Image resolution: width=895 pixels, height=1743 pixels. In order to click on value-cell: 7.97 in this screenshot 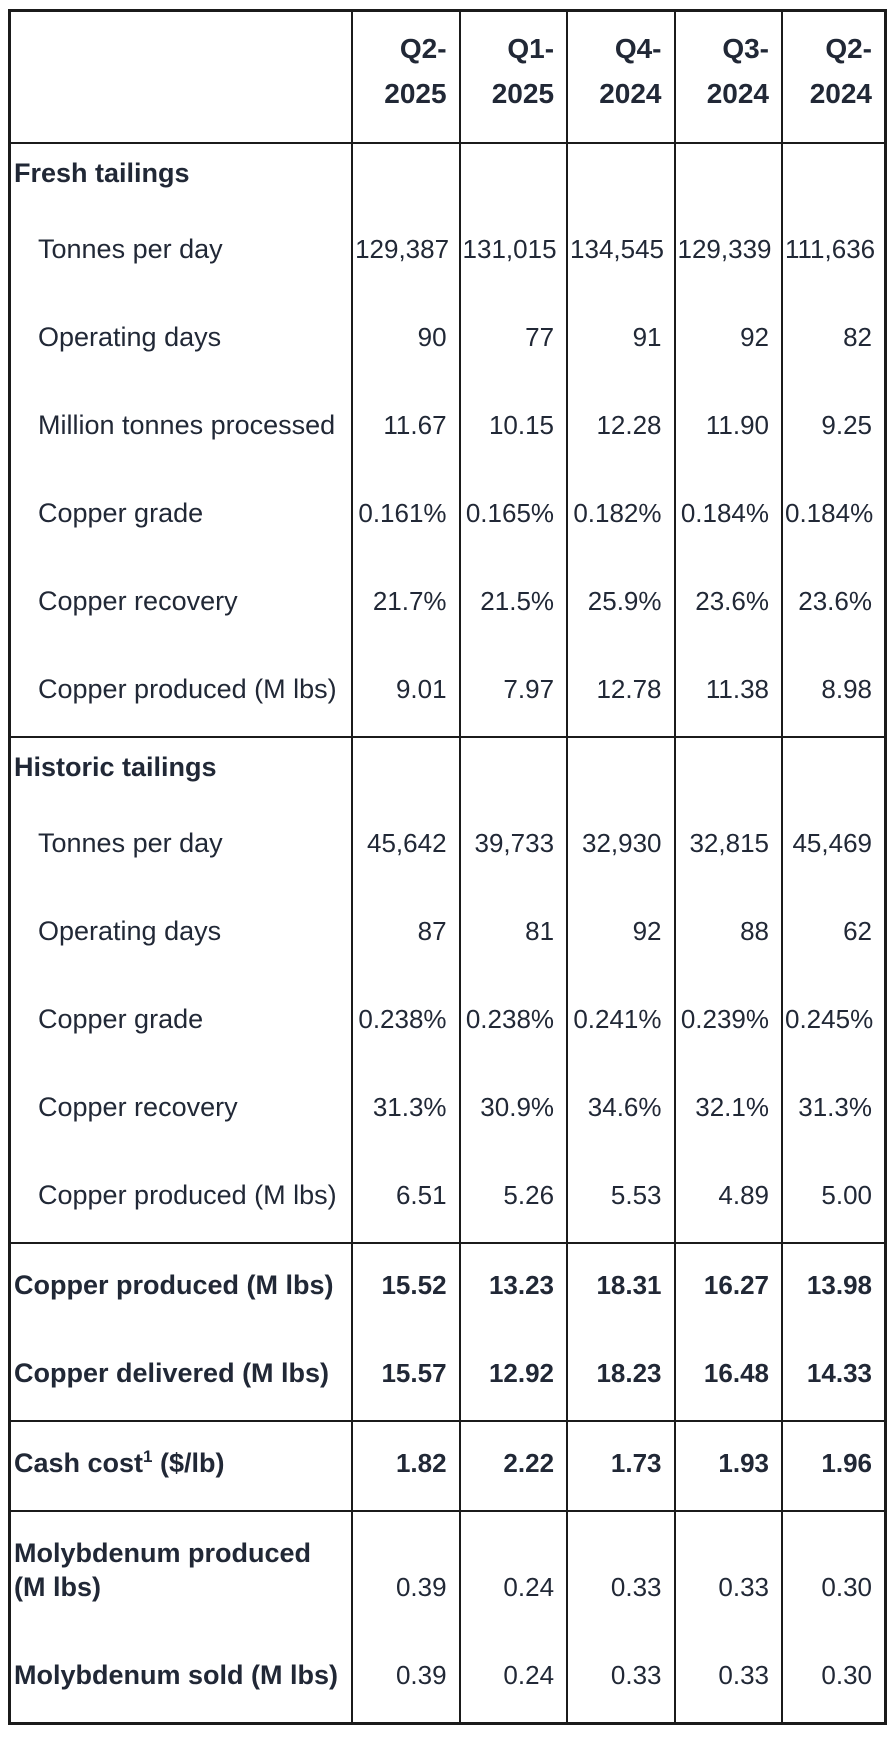, I will do `click(513, 692)`.